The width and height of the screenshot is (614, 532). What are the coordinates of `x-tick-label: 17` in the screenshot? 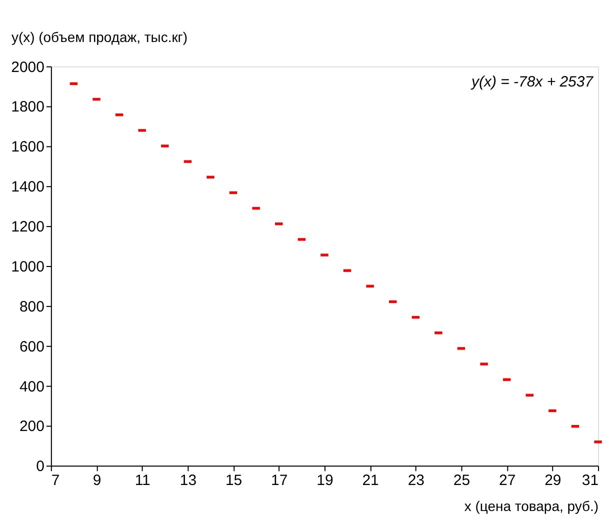 It's located at (279, 481).